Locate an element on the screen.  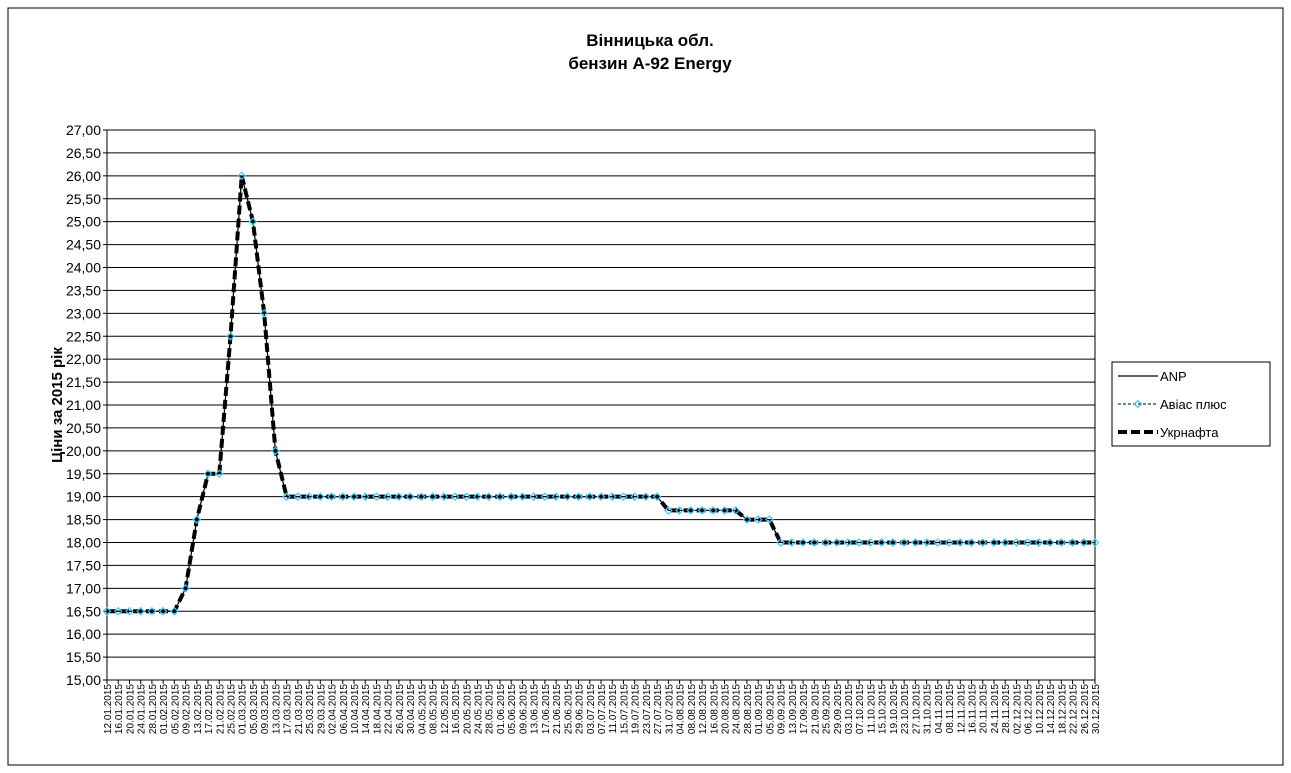
x-tick-label: 30.12.2015 is located at coordinates (1096, 709).